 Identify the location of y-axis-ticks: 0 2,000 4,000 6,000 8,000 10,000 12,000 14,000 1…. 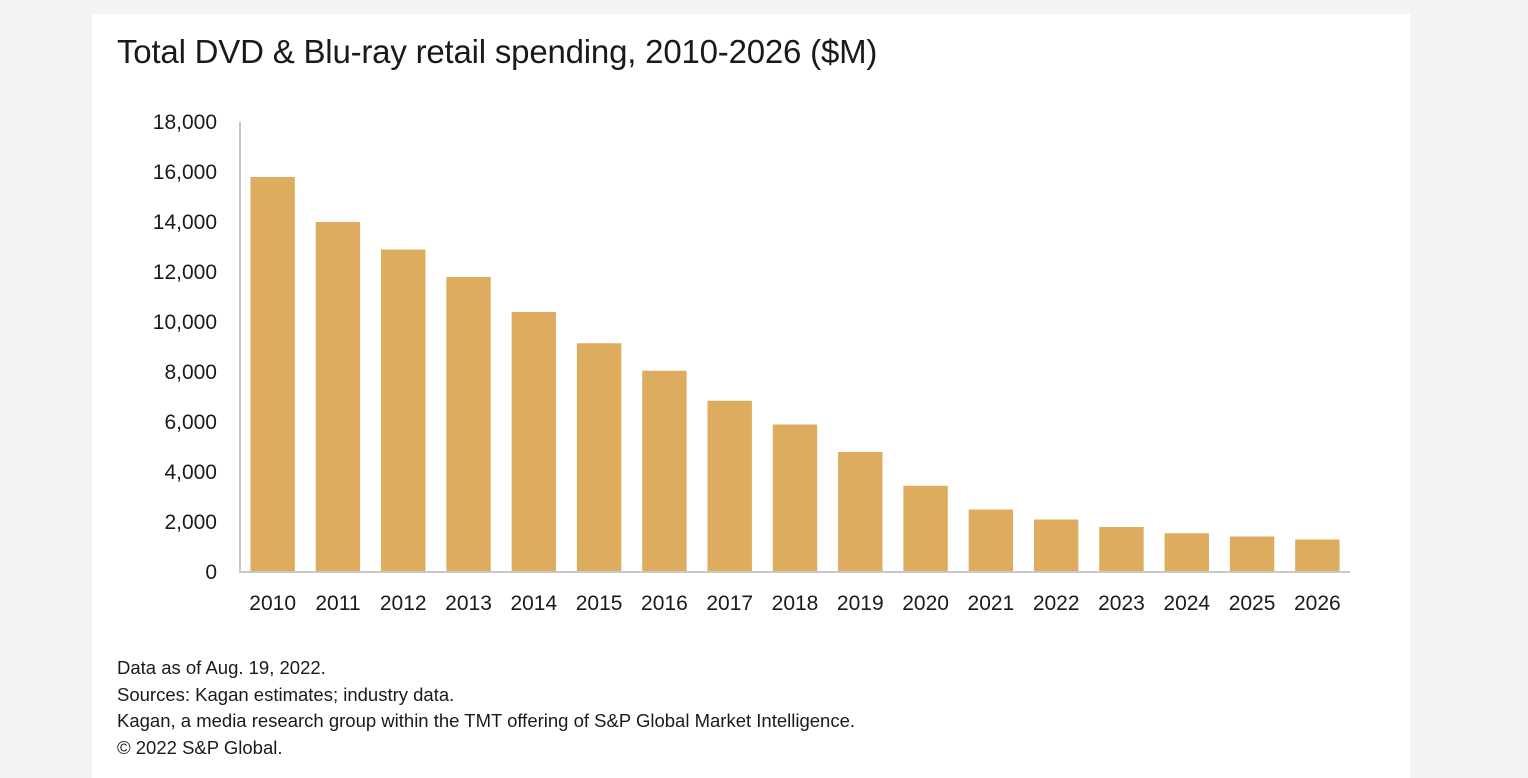
(185, 347).